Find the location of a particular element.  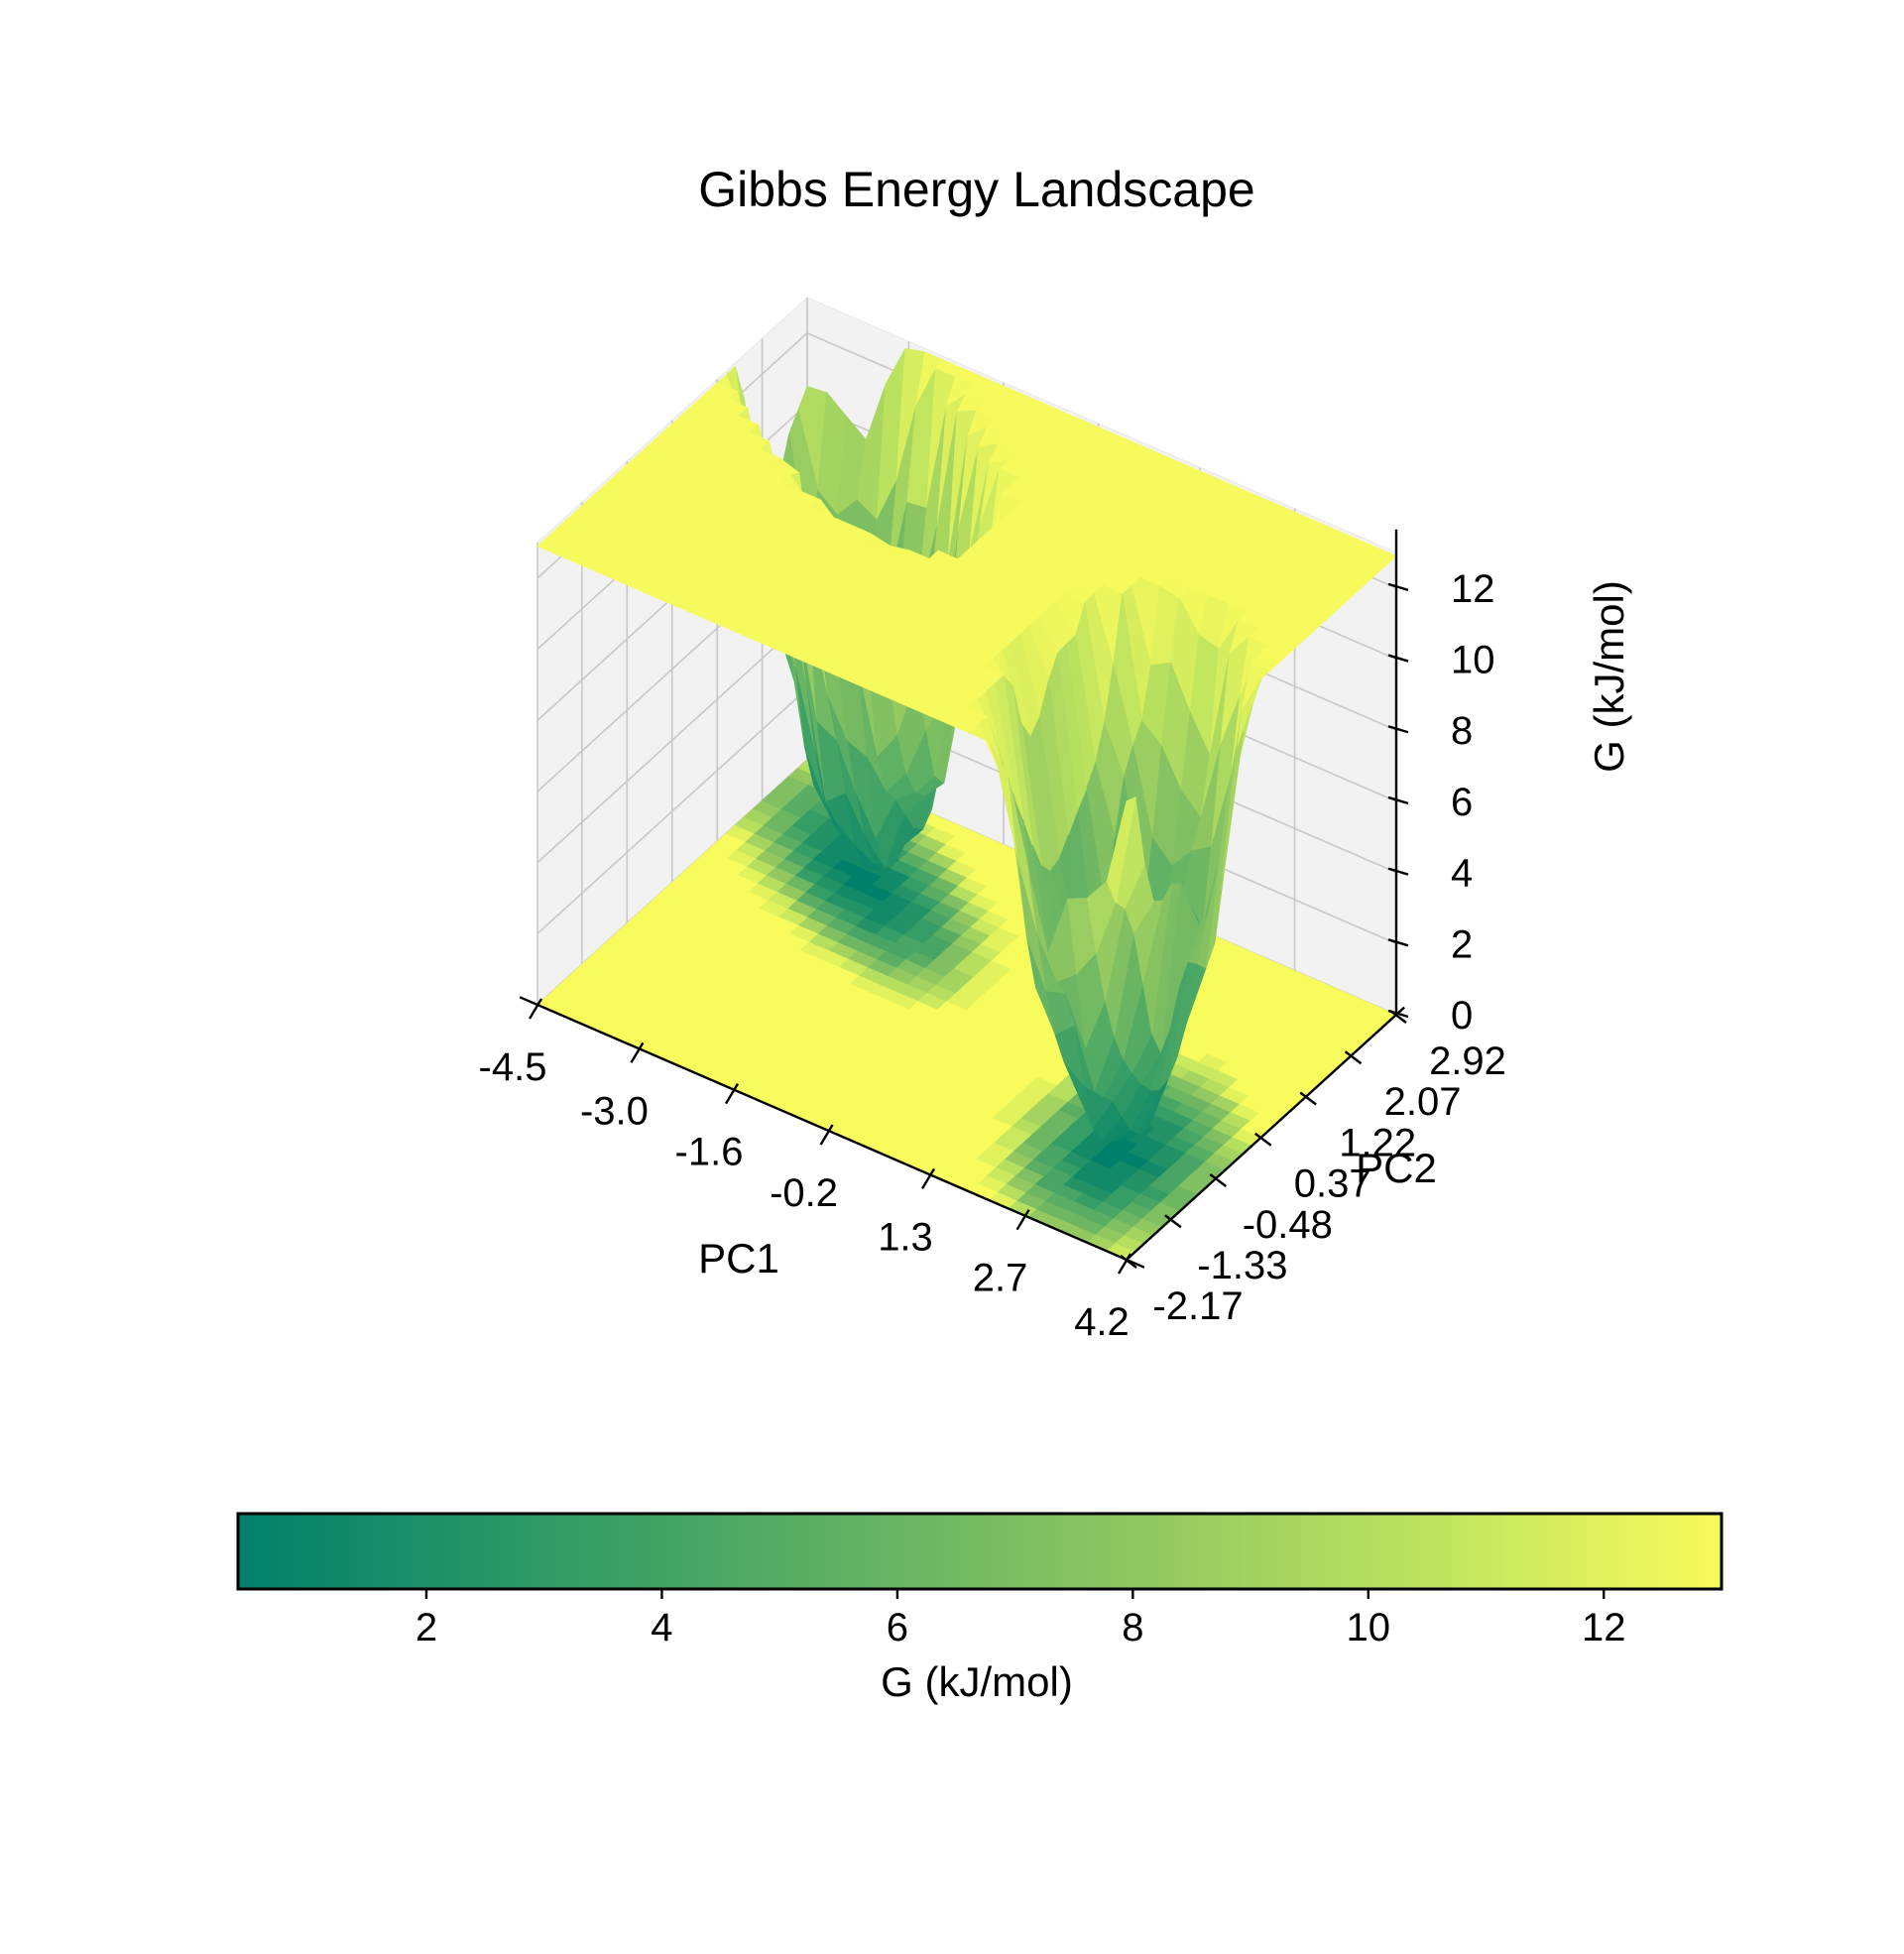

x-tick-label: 2.7 is located at coordinates (1000, 1278).